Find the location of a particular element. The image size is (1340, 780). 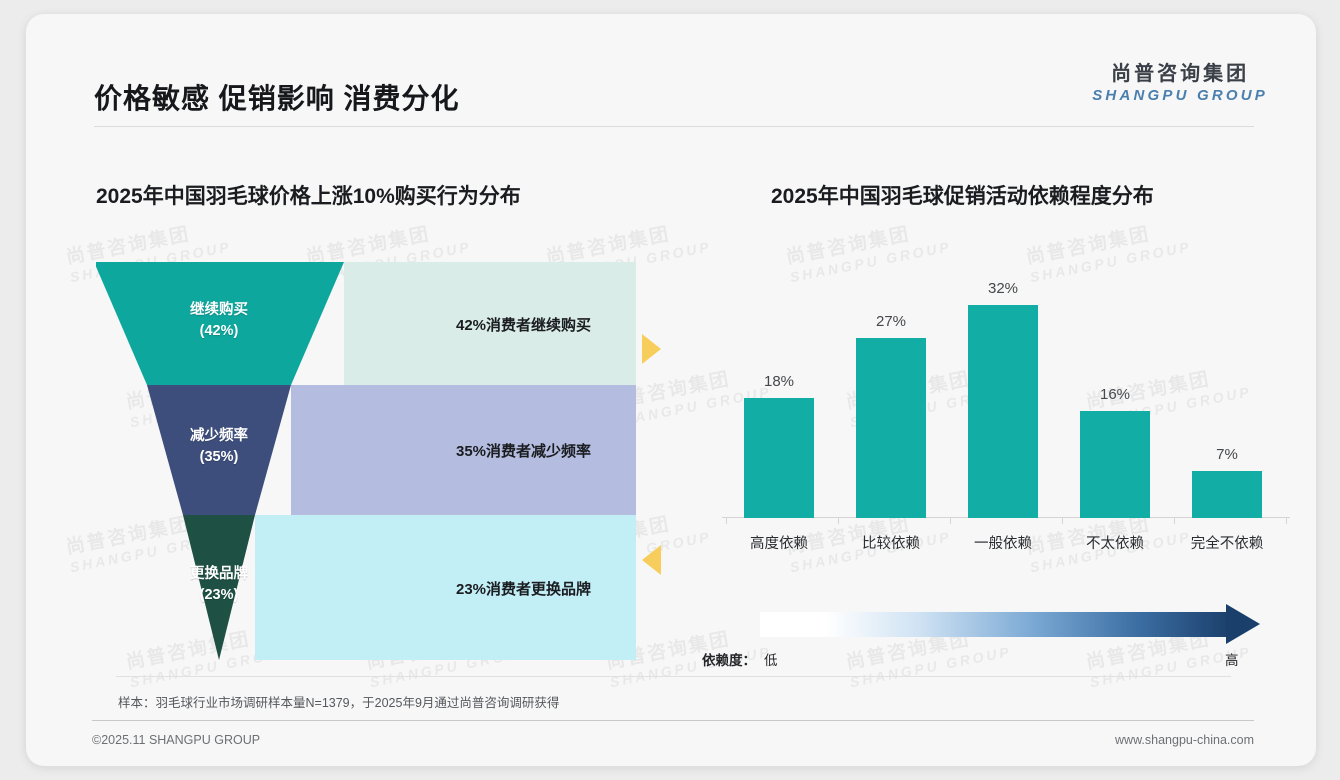

bar-column: 7% 完全不依赖 is located at coordinates (1227, 415).